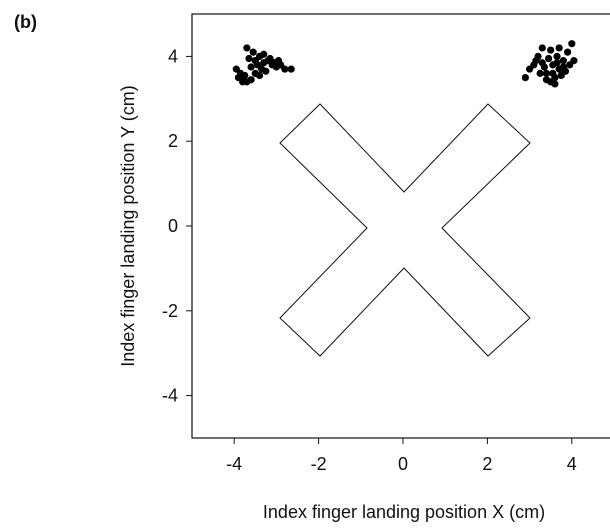 The image size is (610, 530). What do you see at coordinates (128, 226) in the screenshot?
I see `y-axis-label: Index finger landing position Y (cm)` at bounding box center [128, 226].